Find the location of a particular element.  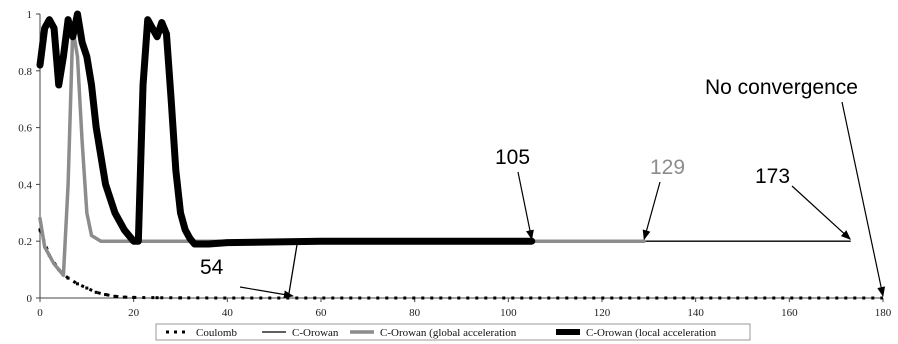

x-ticks: 0 20 40 60 80 100 120 140 160 180 is located at coordinates (464, 308).